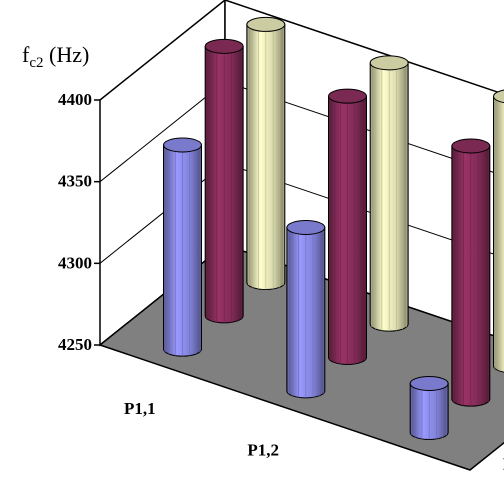 This screenshot has width=504, height=482. Describe the element at coordinates (75, 262) in the screenshot. I see `y-tick-label: 4300` at that location.